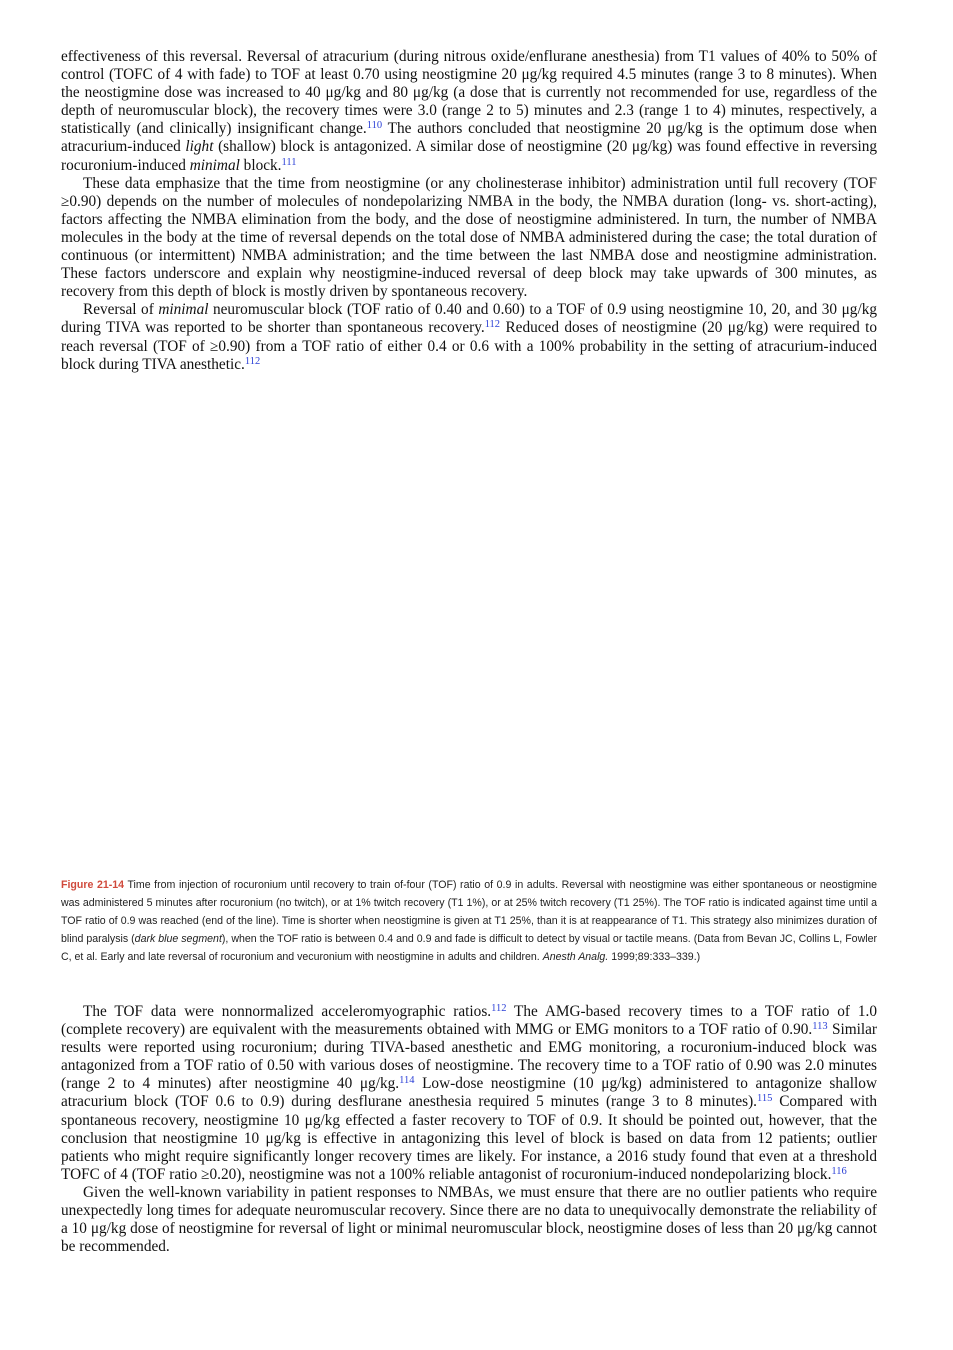  Describe the element at coordinates (765, 1099) in the screenshot. I see `reference: 115` at that location.